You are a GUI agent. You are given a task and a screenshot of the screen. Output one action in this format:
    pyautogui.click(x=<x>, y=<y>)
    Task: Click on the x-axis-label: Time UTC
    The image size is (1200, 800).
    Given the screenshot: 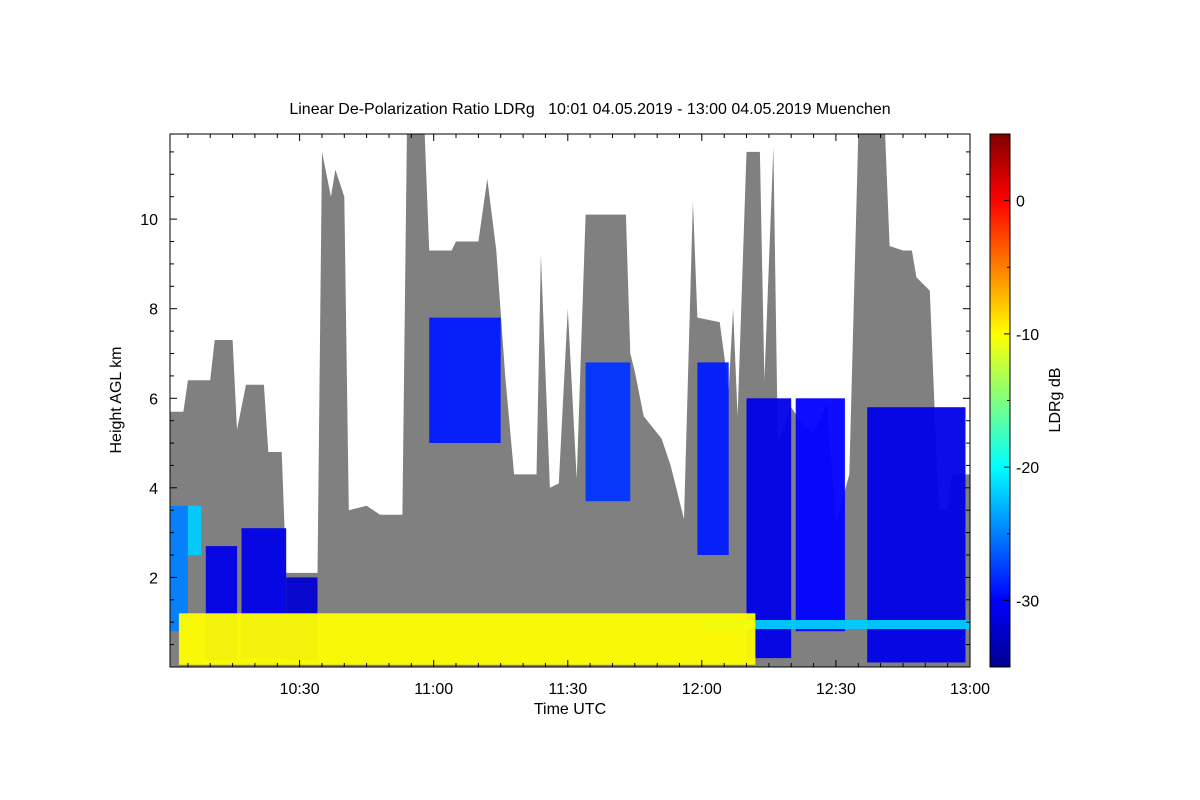 What is the action you would take?
    pyautogui.click(x=570, y=709)
    